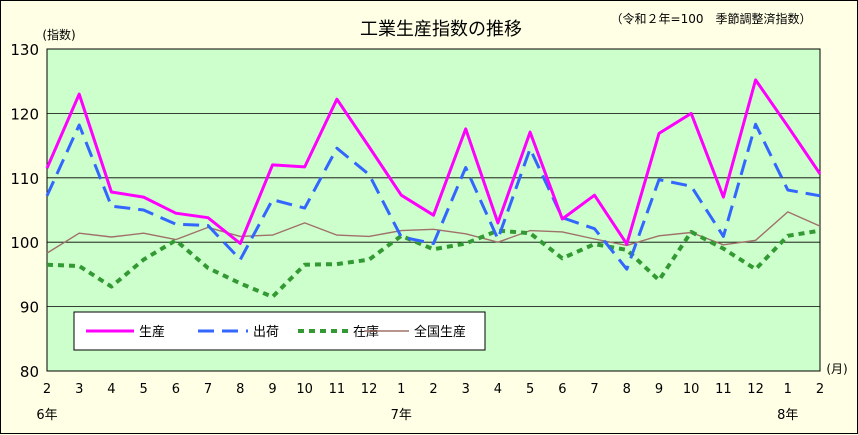 The width and height of the screenshot is (858, 435). What do you see at coordinates (29, 308) in the screenshot?
I see `y-tick-label: 90` at bounding box center [29, 308].